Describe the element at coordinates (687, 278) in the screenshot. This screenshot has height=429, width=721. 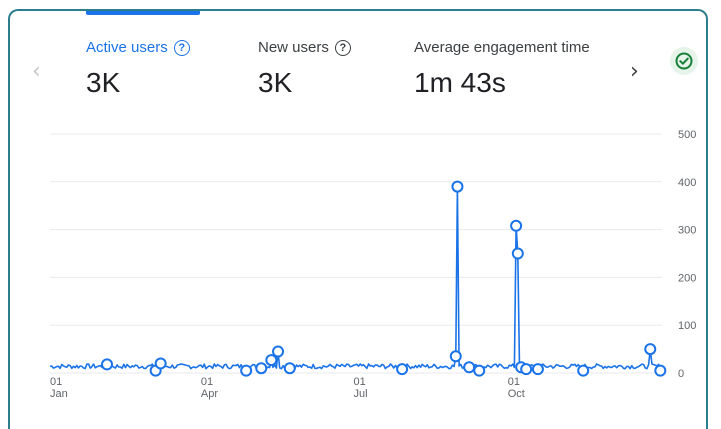
I see `y-tick-label: 200` at that location.